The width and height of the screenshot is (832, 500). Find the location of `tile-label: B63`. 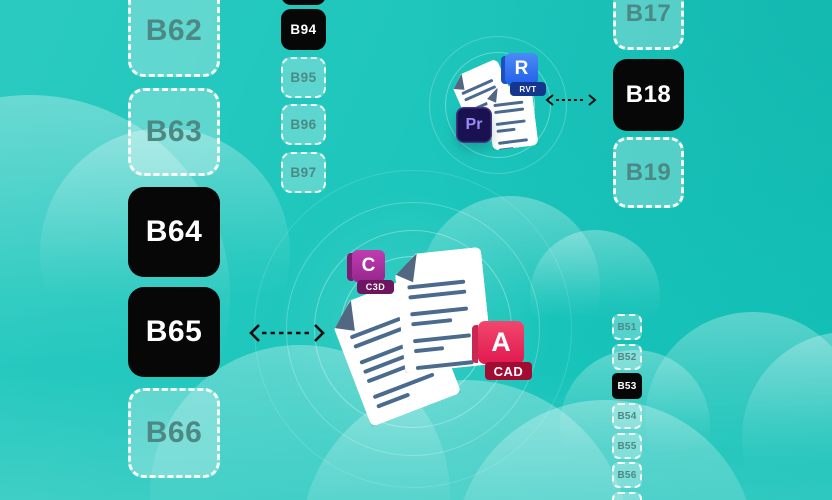

tile-label: B63 is located at coordinates (174, 131).